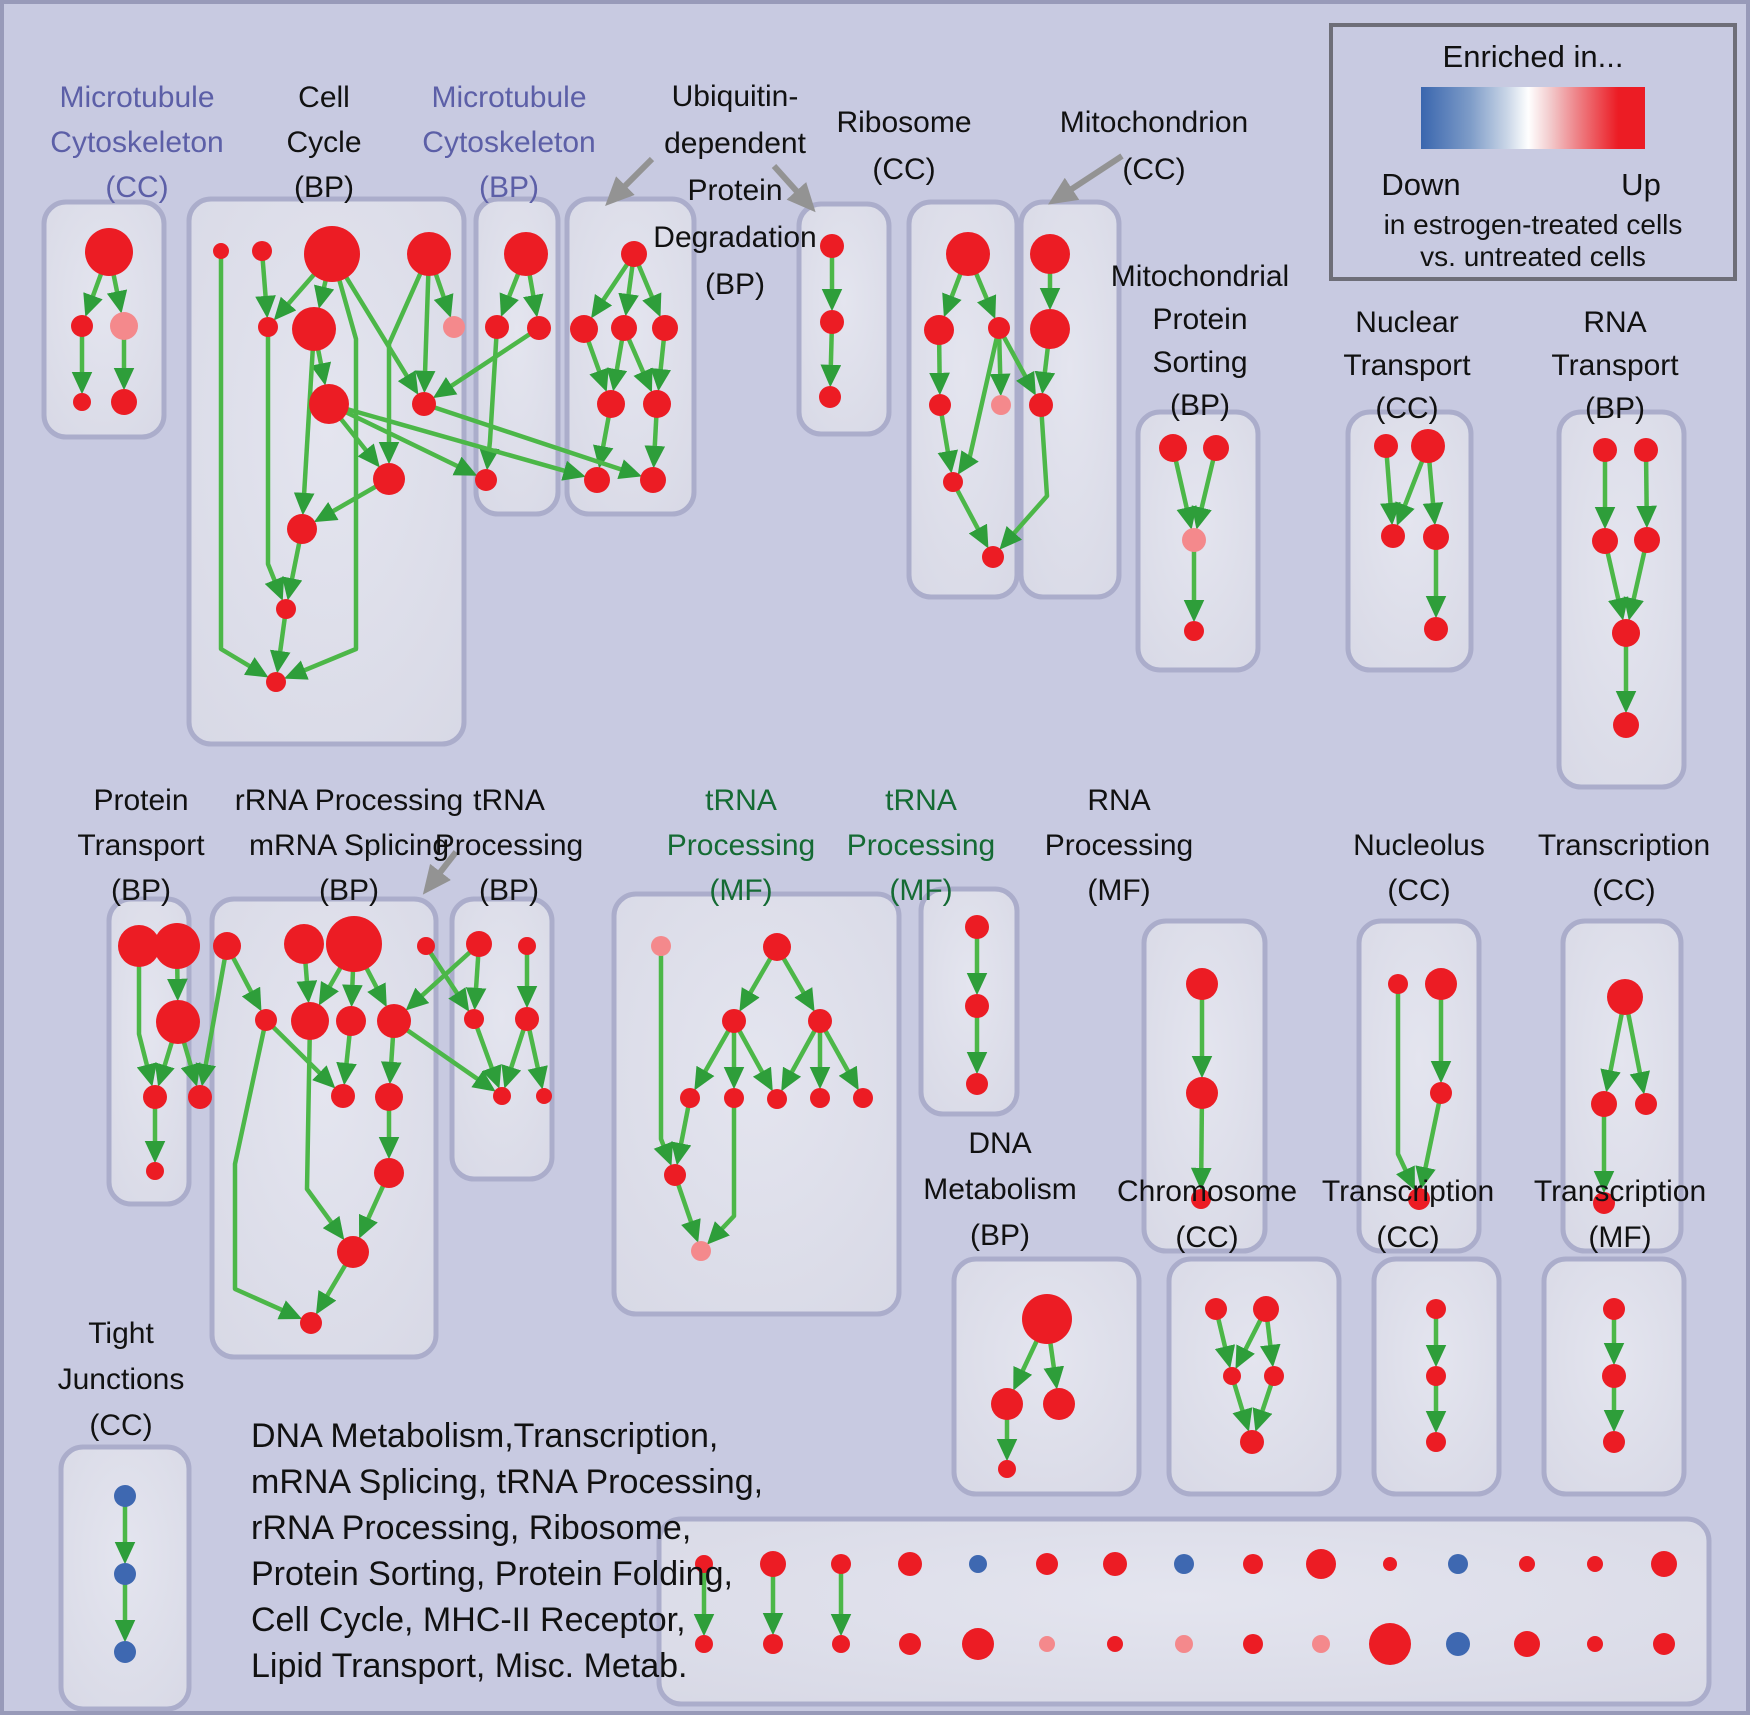 The height and width of the screenshot is (1715, 1750). What do you see at coordinates (1207, 1215) in the screenshot?
I see `cluster-label-chromosome-cc: Chromosome (CC)` at bounding box center [1207, 1215].